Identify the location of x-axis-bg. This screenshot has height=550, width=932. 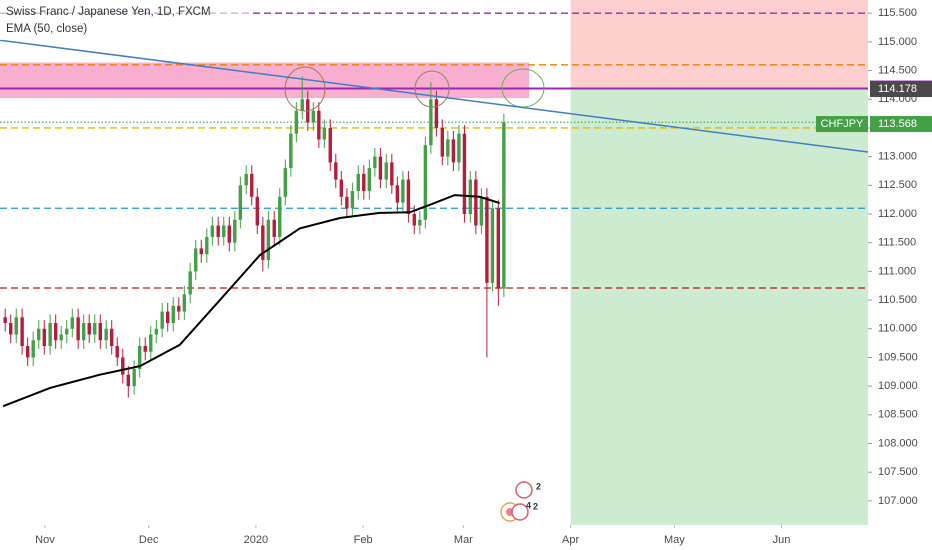
(466, 537).